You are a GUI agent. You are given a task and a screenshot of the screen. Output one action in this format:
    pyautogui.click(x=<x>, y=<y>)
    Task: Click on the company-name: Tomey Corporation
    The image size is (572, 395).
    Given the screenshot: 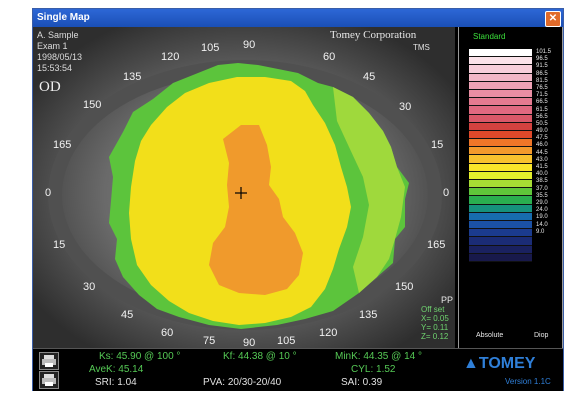 What is the action you would take?
    pyautogui.click(x=373, y=35)
    